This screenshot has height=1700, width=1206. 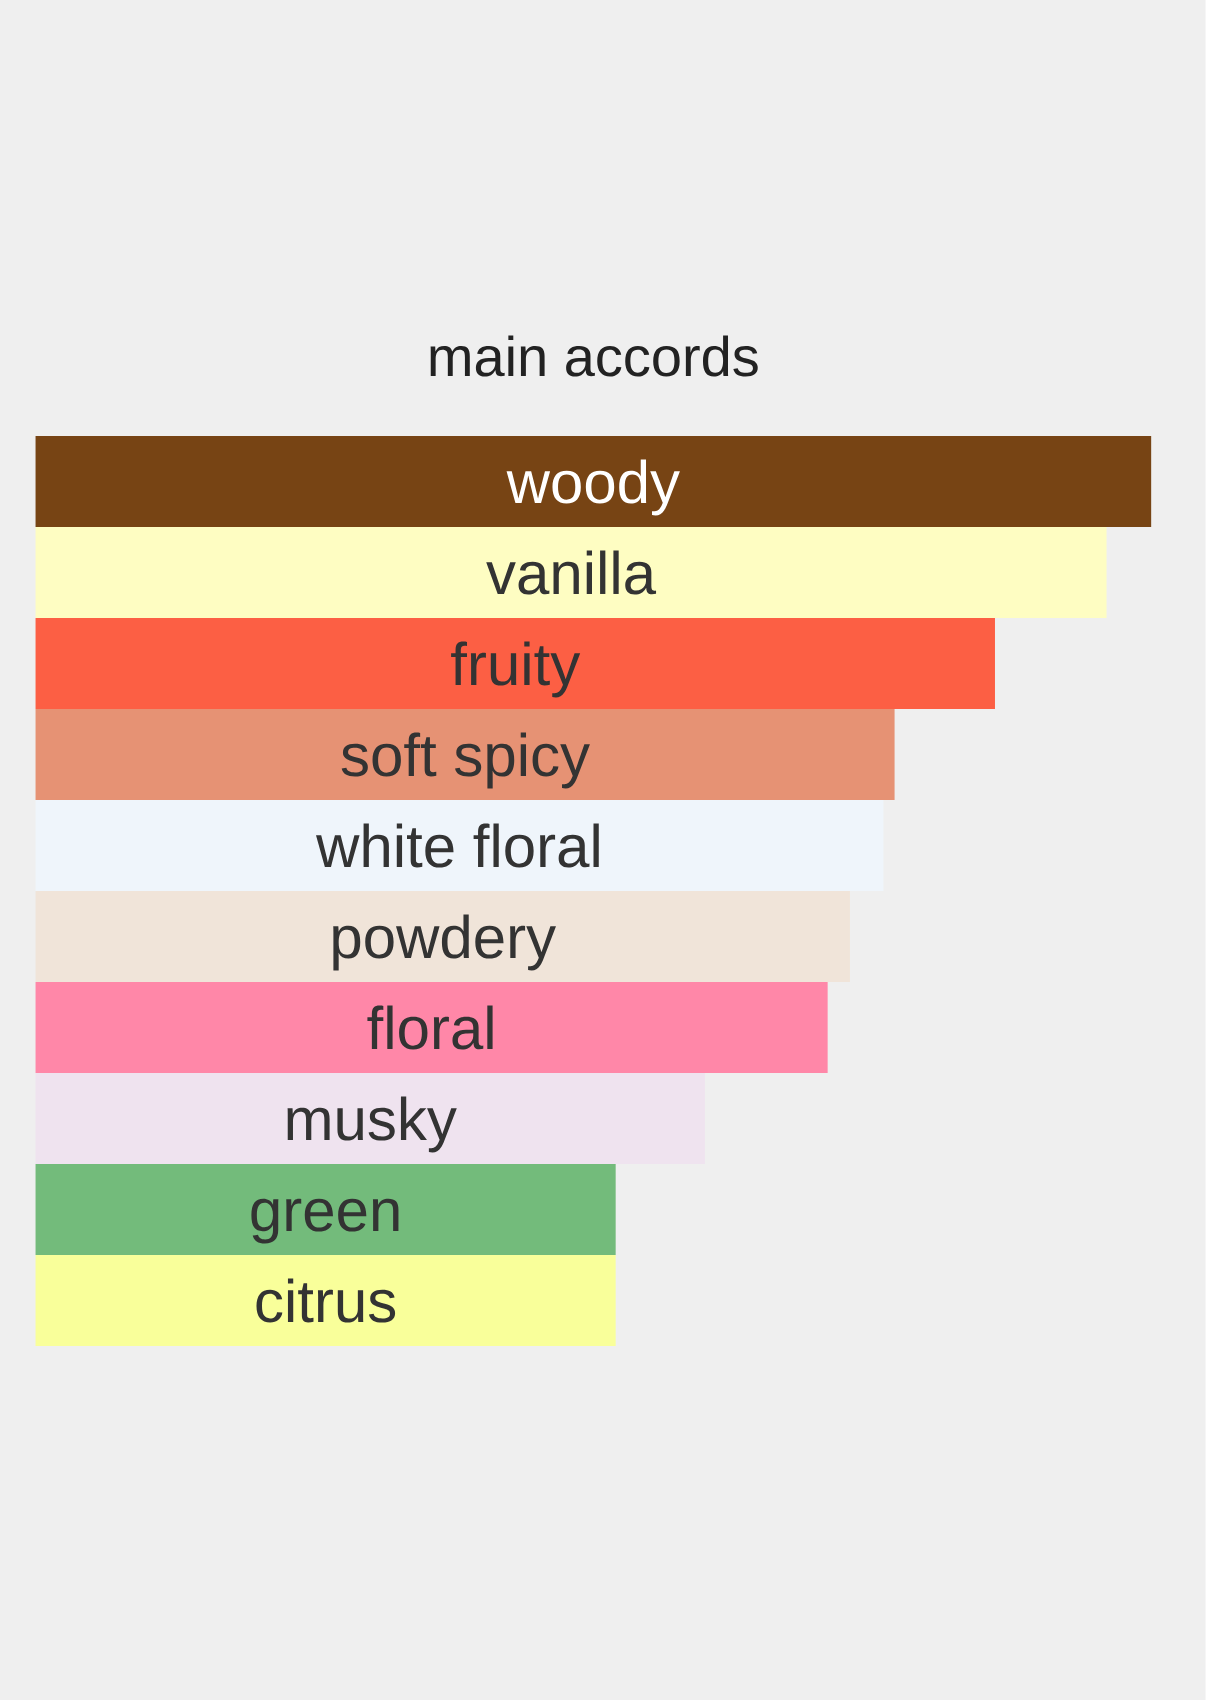 I want to click on chart-title: main accords, so click(x=594, y=356).